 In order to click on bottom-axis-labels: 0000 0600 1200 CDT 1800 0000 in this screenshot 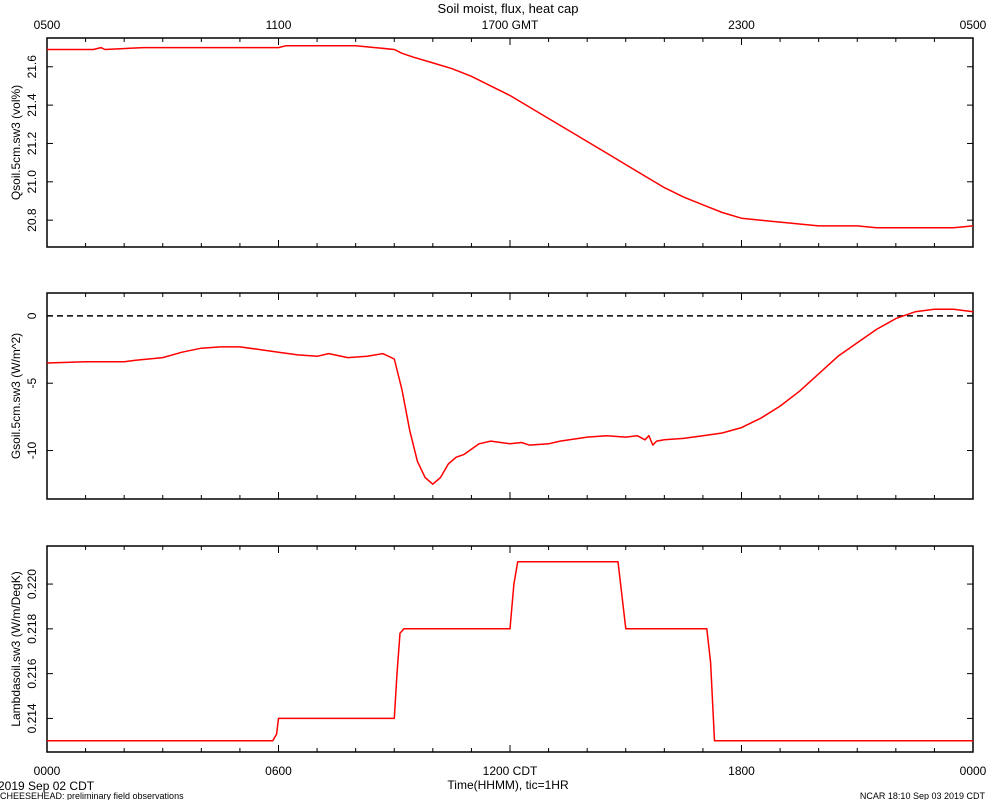, I will do `click(510, 771)`.